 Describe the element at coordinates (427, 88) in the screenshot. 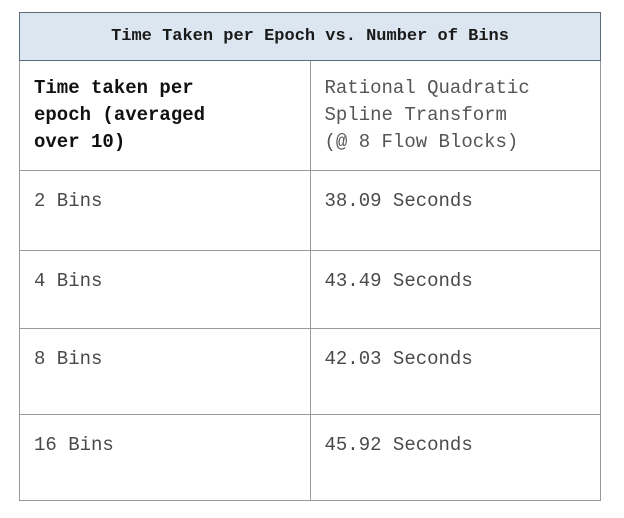

I see `header-right-line: Rational Quadratic` at that location.